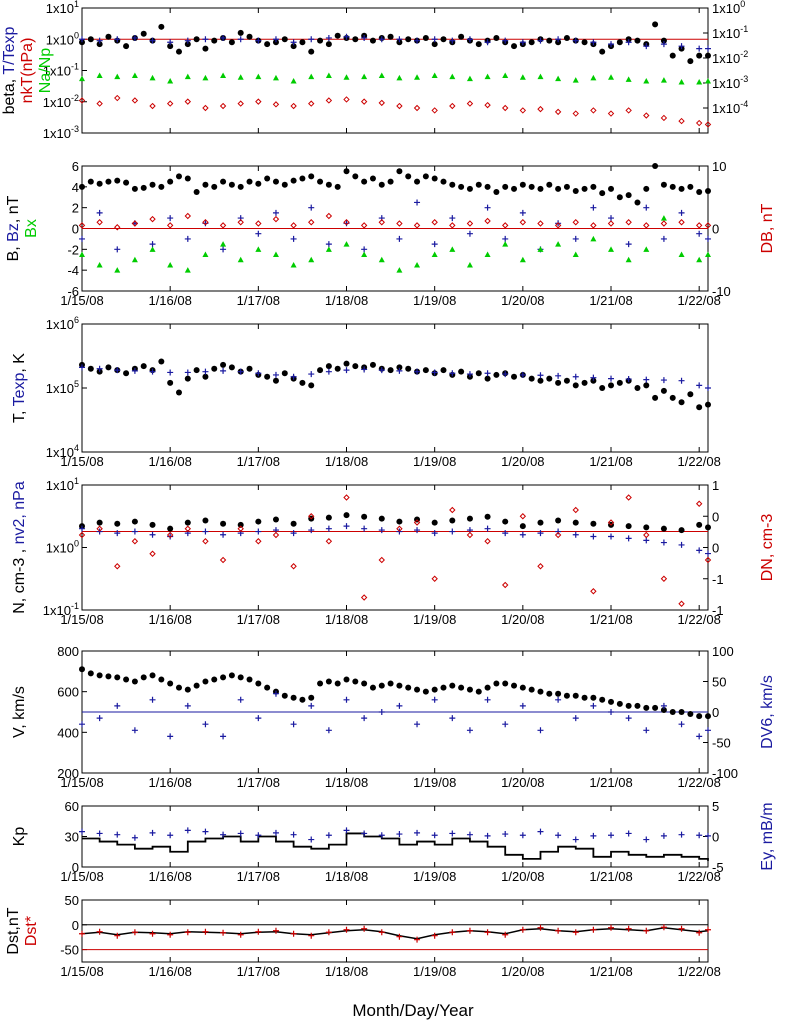 Image resolution: width=791 pixels, height=1024 pixels. What do you see at coordinates (395, 933) in the screenshot?
I see `series-line-Dst` at bounding box center [395, 933].